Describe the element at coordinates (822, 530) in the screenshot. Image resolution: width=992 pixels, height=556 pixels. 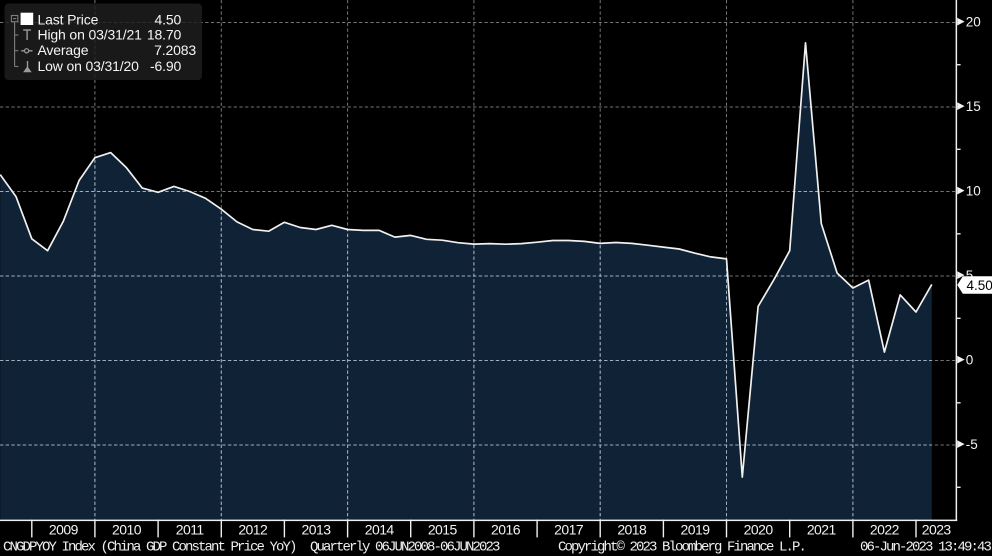
I see `svg-text: 2021` at that location.